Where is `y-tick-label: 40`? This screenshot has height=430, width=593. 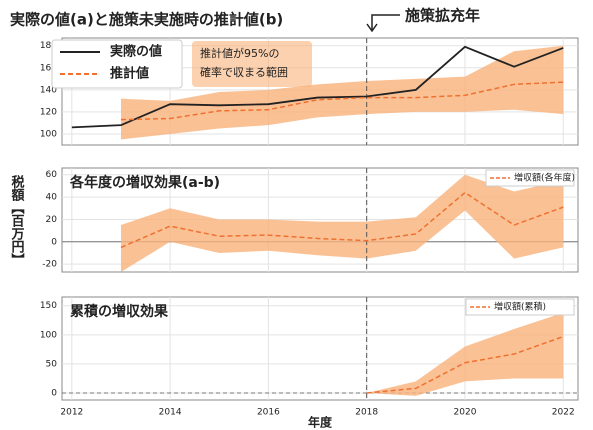
y-tick-label: 40 is located at coordinates (52, 198).